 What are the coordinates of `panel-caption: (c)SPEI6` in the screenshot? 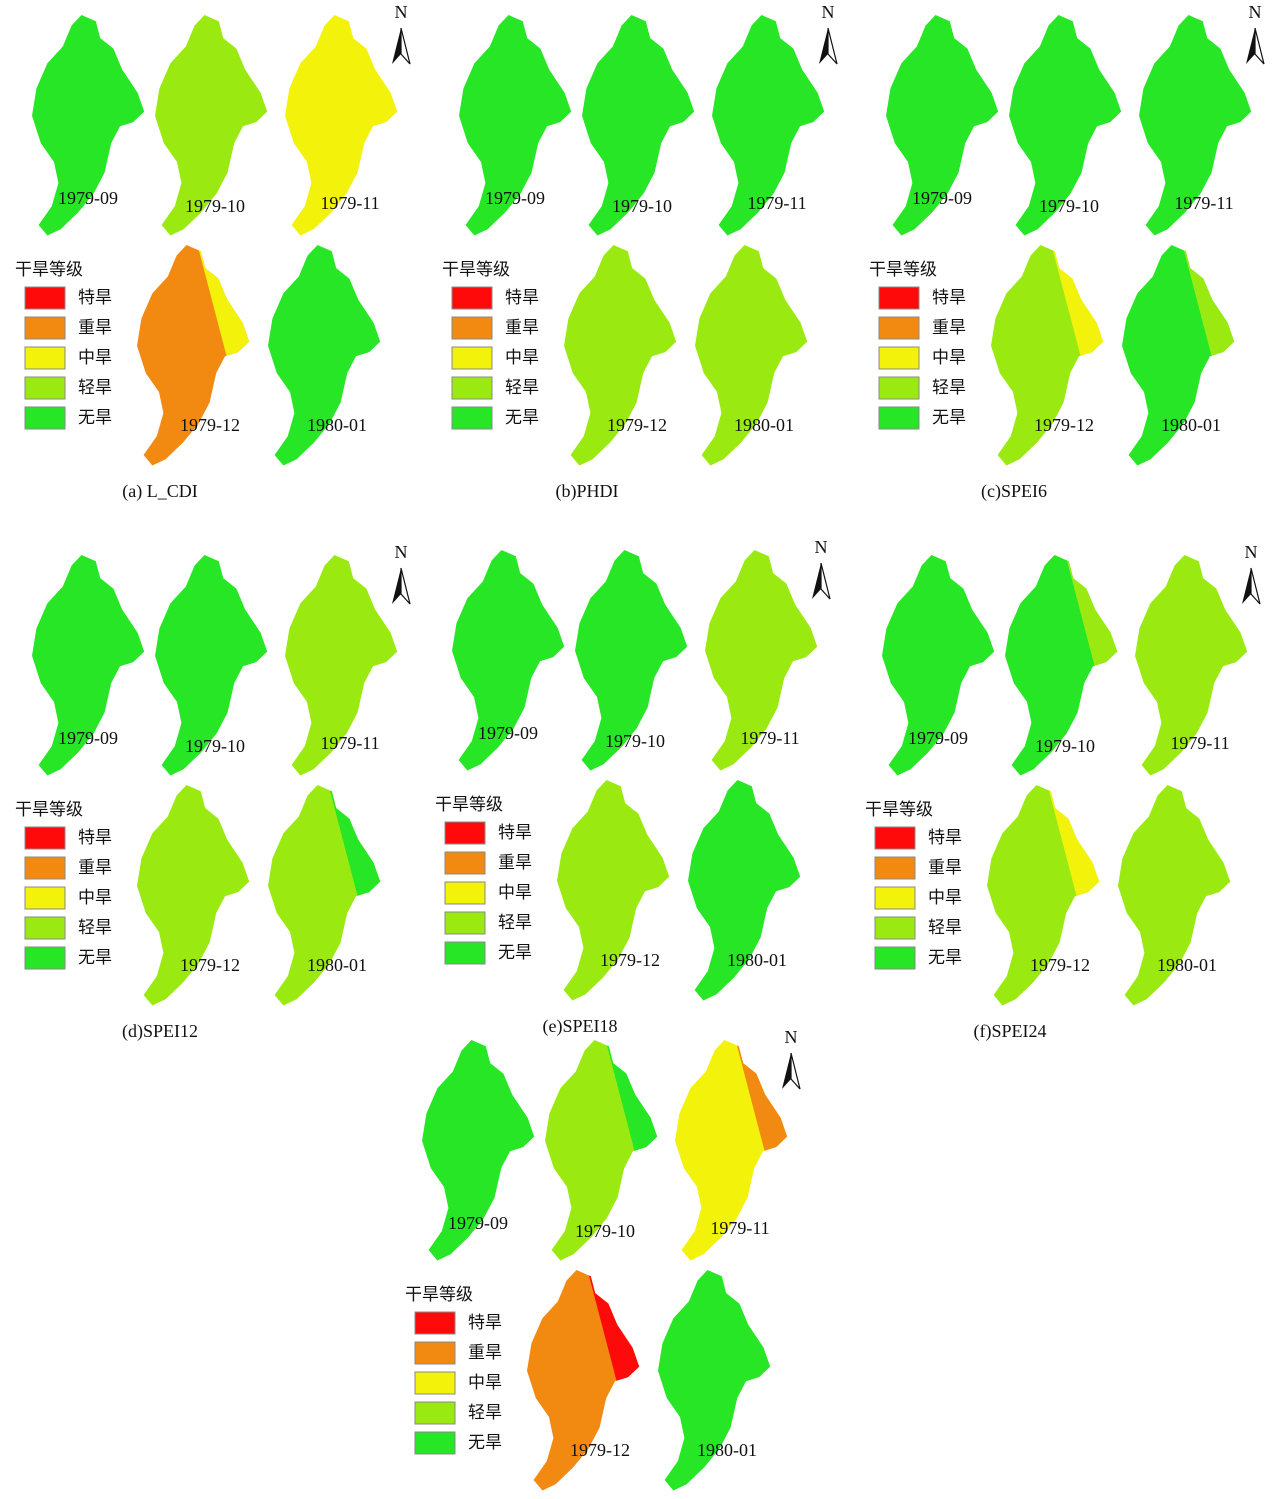 It's located at (1014, 491).